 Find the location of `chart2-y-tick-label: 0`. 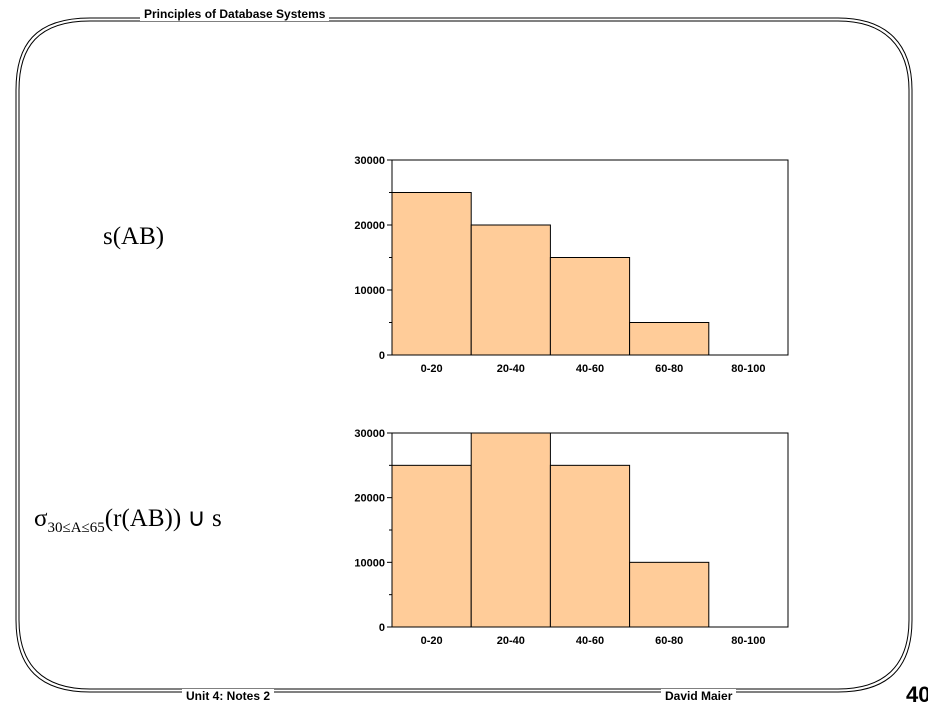

chart2-y-tick-label: 0 is located at coordinates (382, 628).